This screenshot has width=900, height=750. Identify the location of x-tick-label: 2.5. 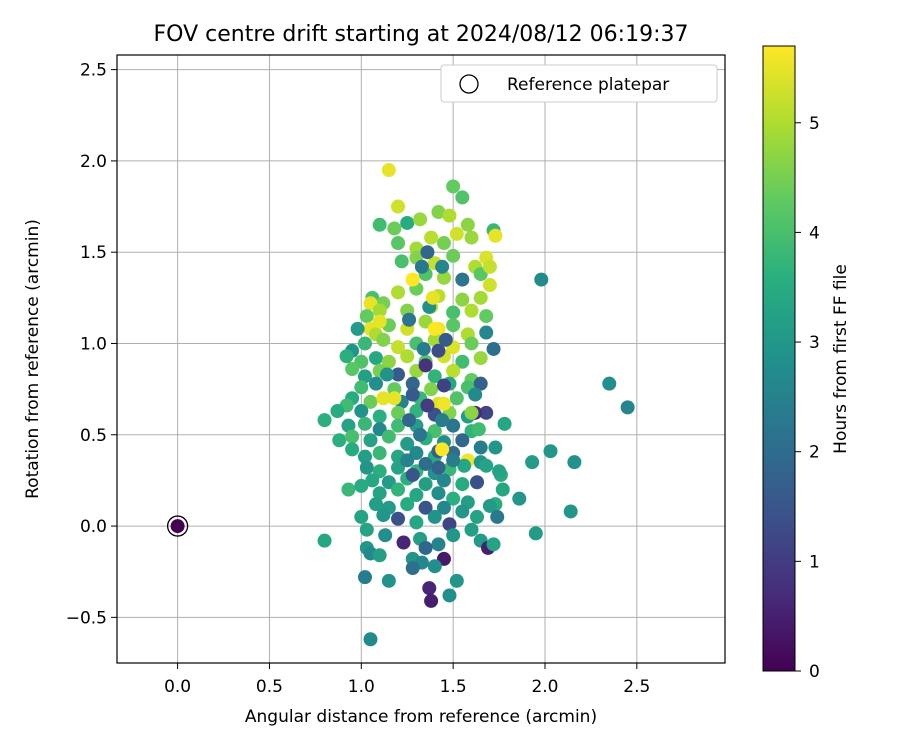
(636, 687).